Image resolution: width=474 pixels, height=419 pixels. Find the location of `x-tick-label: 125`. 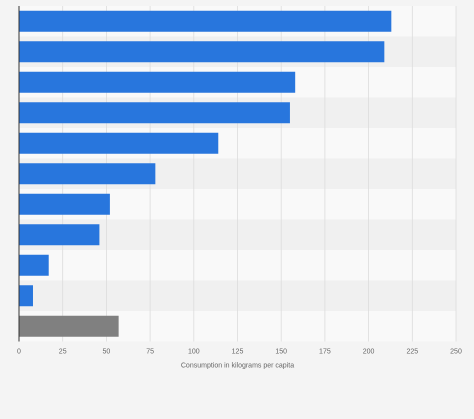

x-tick-label: 125 is located at coordinates (238, 352).